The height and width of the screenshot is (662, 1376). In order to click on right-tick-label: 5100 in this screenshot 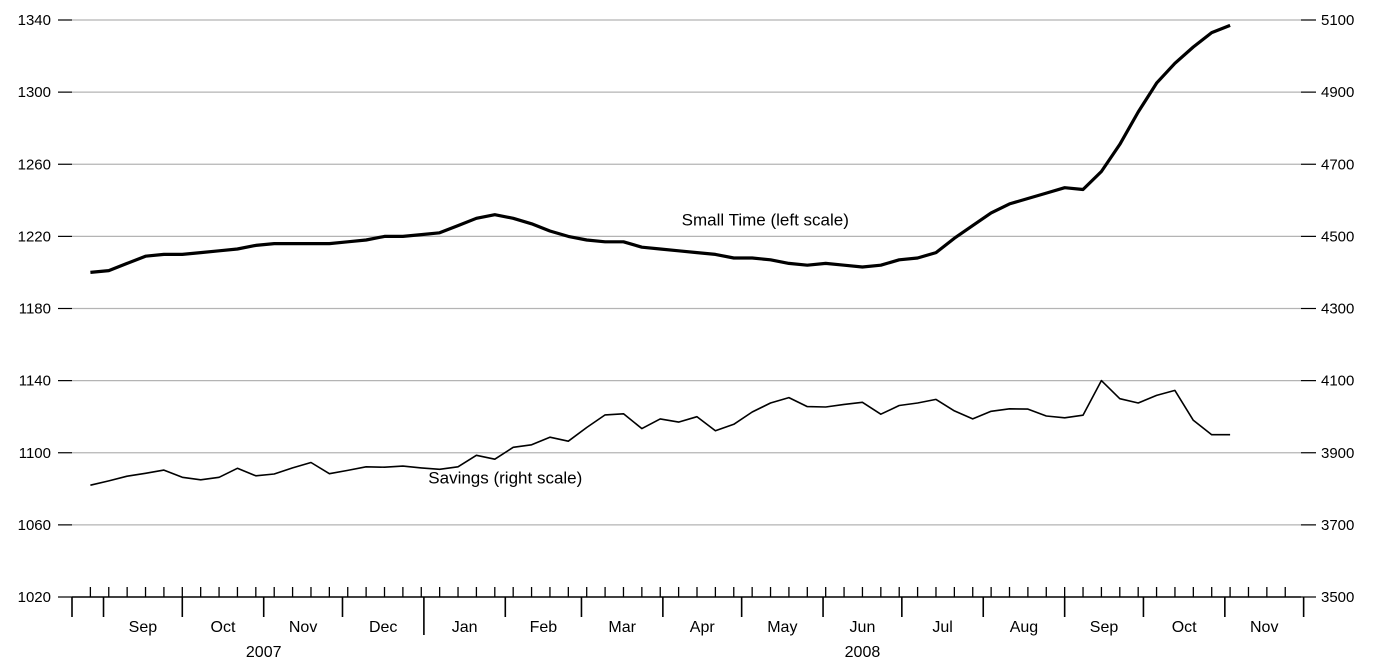, I will do `click(1337, 20)`.